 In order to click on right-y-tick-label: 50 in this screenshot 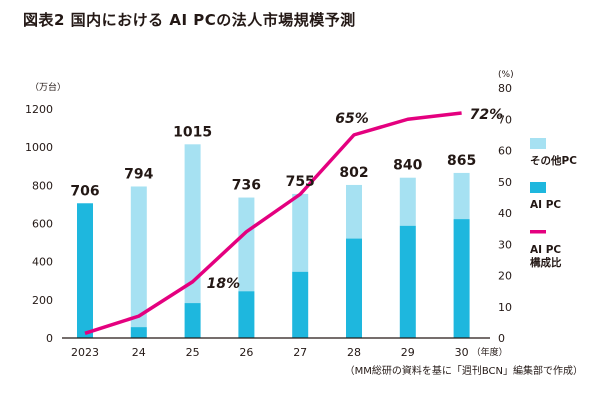, I will do `click(505, 182)`.